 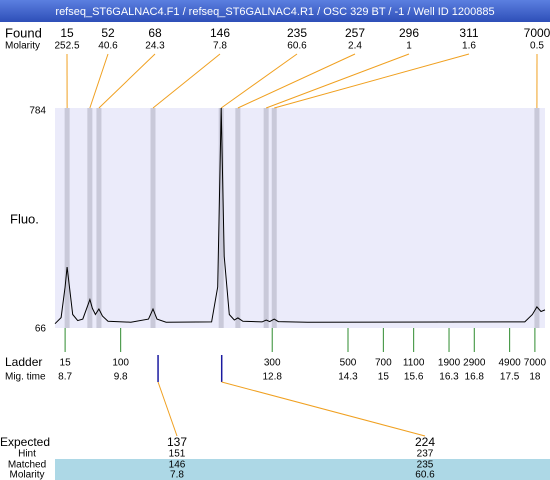 I want to click on ladder-time: 18, so click(x=535, y=377).